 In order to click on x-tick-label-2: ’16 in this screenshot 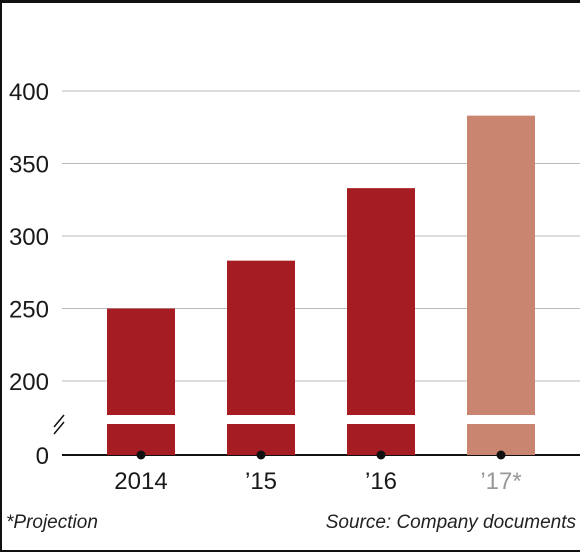, I will do `click(381, 481)`.